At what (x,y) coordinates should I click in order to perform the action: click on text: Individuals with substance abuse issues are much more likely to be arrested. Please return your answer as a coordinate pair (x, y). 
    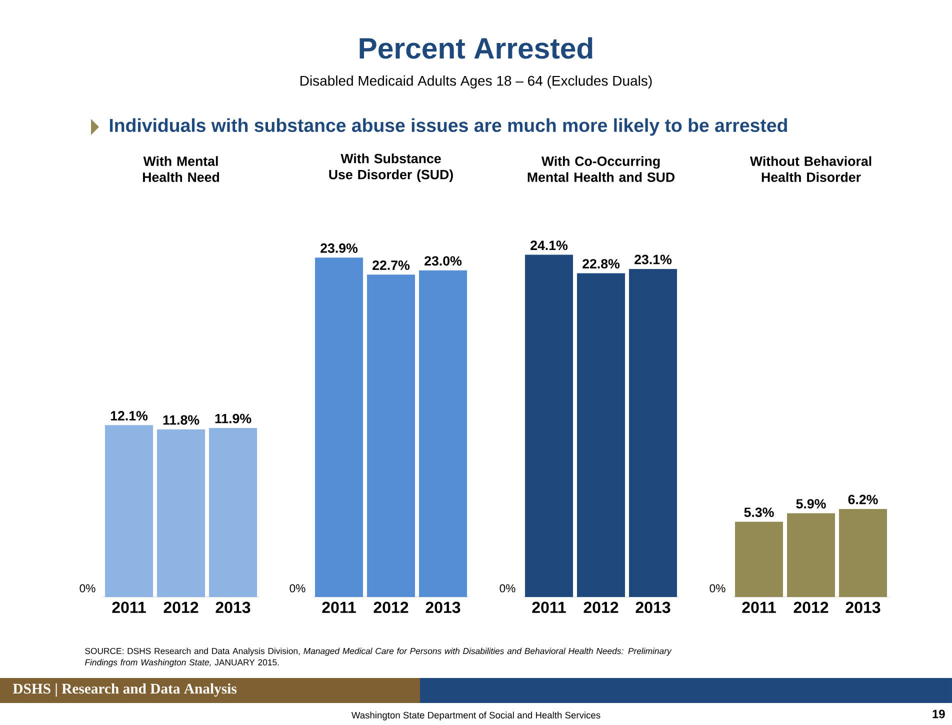
    Looking at the image, I should click on (448, 127).